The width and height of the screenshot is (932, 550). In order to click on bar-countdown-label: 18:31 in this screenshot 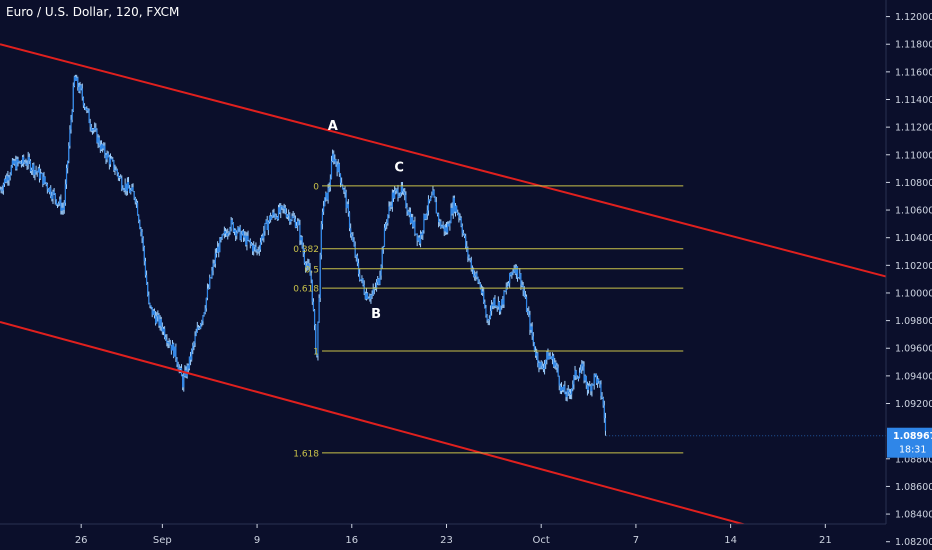, I will do `click(912, 450)`.